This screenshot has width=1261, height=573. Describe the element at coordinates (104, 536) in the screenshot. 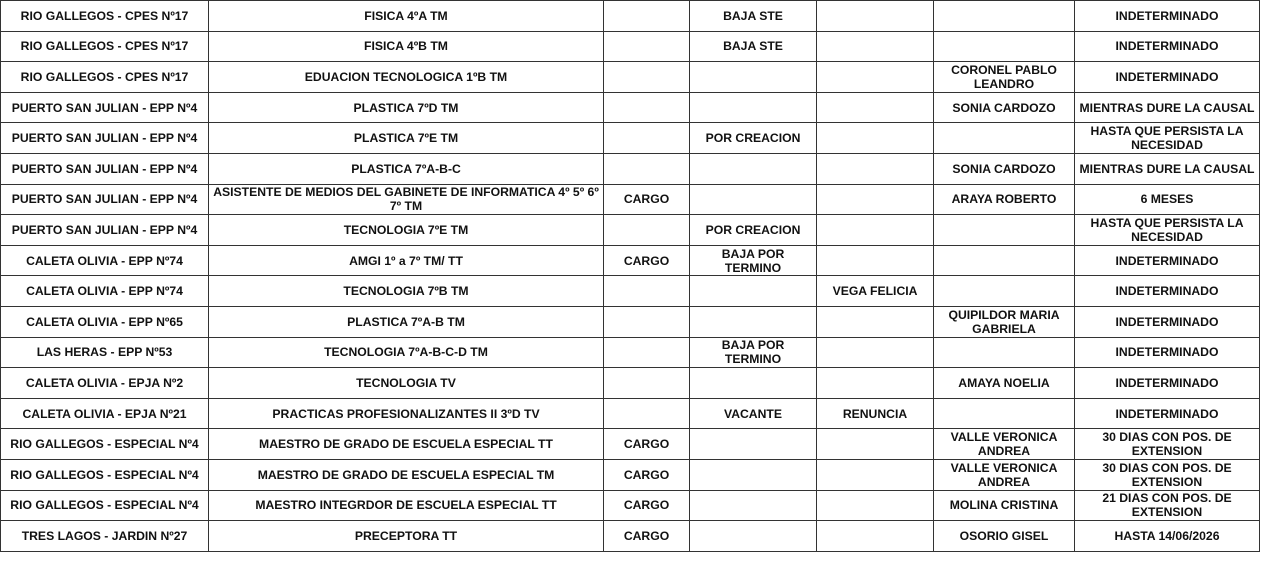

I see `cell-school: TRES LAGOS - JARDIN Nº27` at that location.